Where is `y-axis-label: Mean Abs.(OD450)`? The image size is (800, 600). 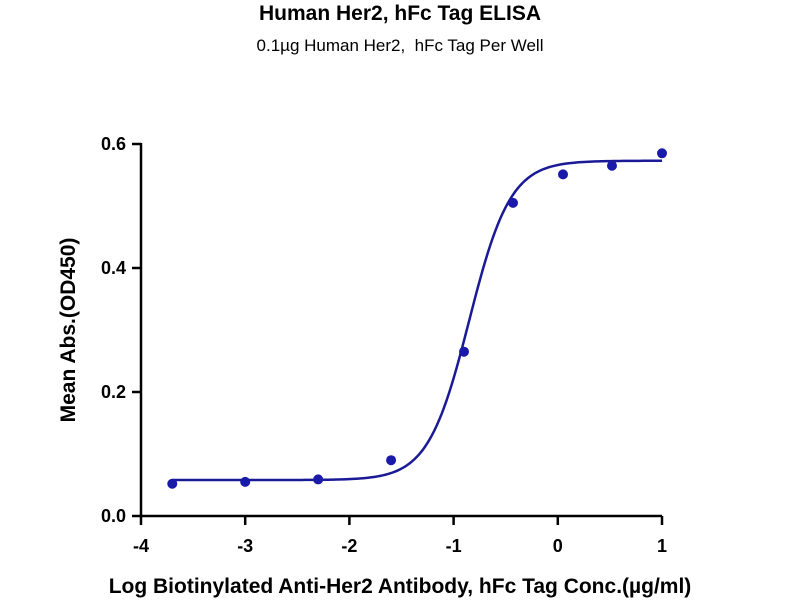 y-axis-label: Mean Abs.(OD450) is located at coordinates (68, 330).